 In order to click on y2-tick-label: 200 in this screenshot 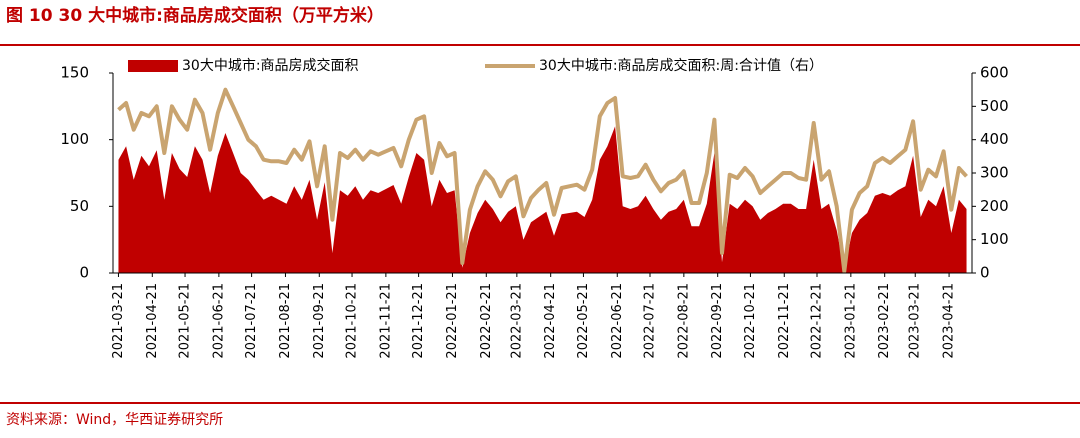, I will do `click(994, 206)`.